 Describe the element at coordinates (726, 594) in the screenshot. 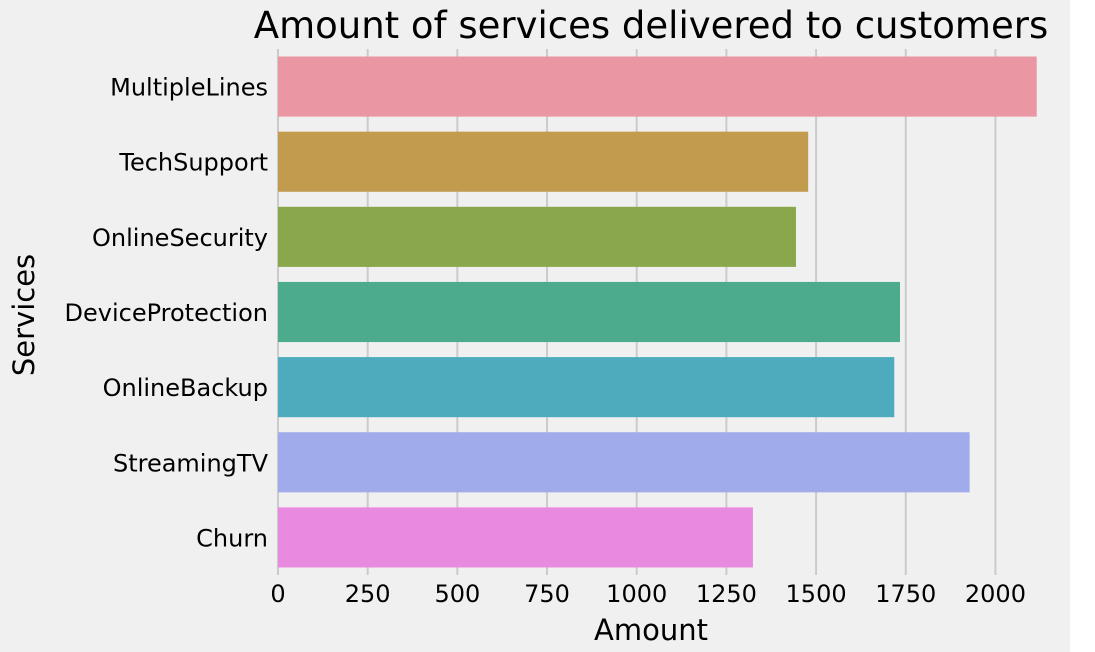

I see `x-tick-label: 1250` at that location.